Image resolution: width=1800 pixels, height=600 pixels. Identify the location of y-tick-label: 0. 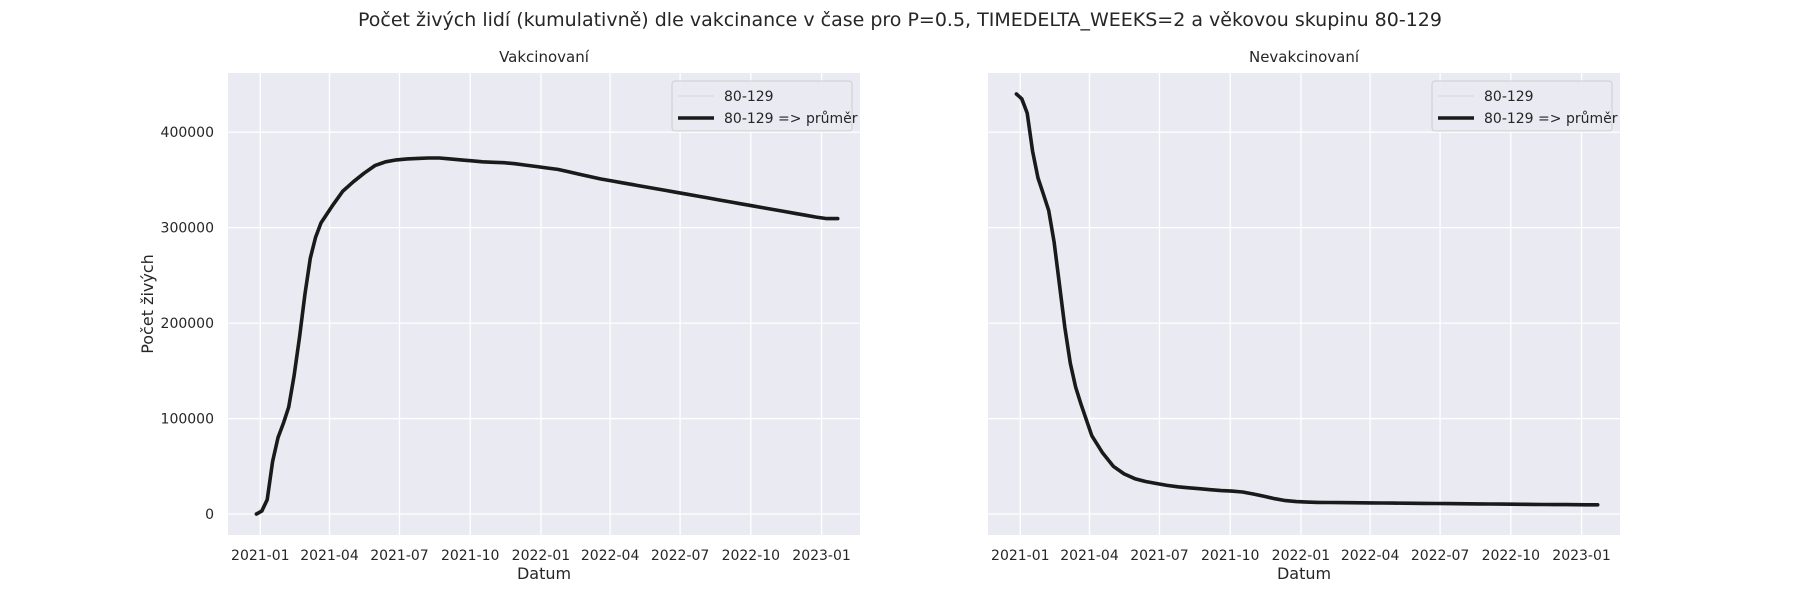
(209, 515).